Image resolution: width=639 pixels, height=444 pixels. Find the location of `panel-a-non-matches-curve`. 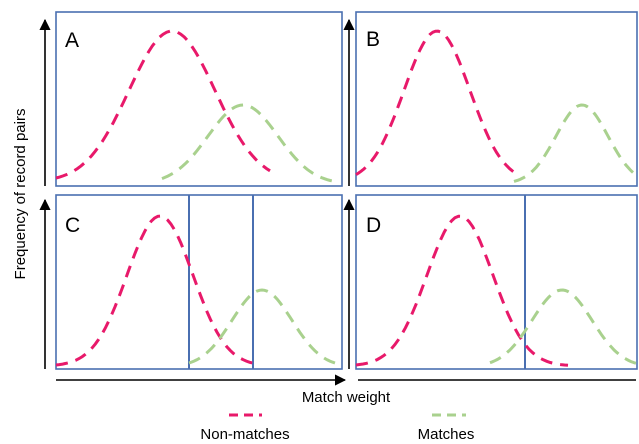

panel-a-non-matches-curve is located at coordinates (163, 104).